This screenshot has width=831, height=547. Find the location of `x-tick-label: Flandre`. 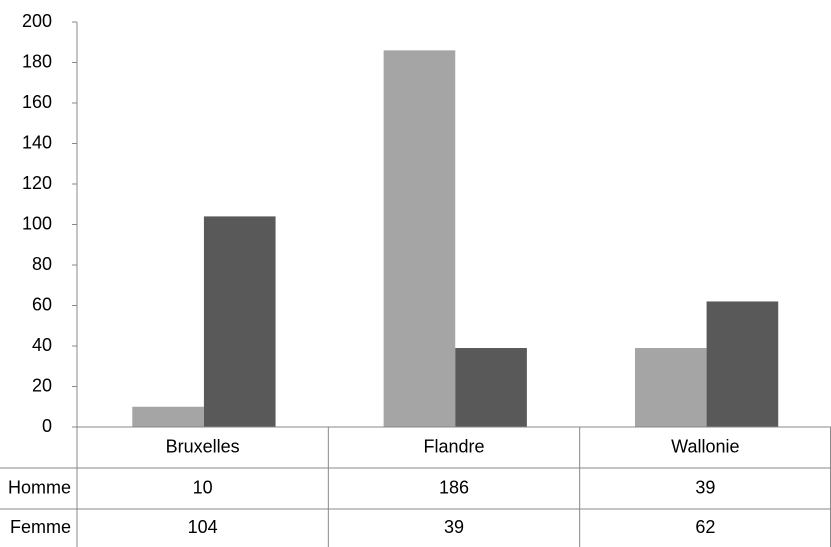

x-tick-label: Flandre is located at coordinates (453, 446).